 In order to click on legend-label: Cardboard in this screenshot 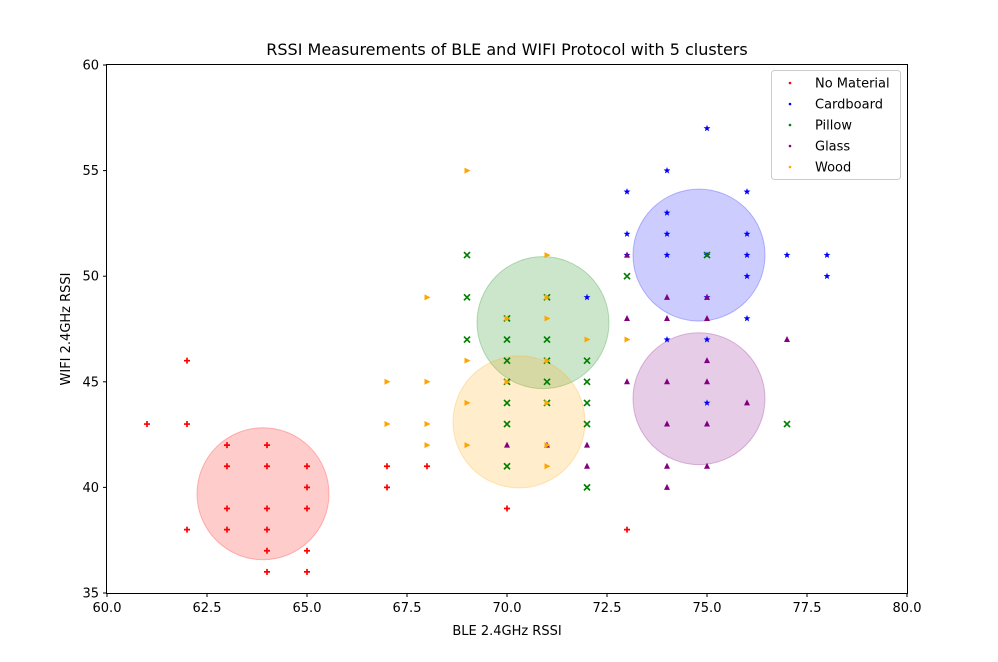, I will do `click(849, 105)`.